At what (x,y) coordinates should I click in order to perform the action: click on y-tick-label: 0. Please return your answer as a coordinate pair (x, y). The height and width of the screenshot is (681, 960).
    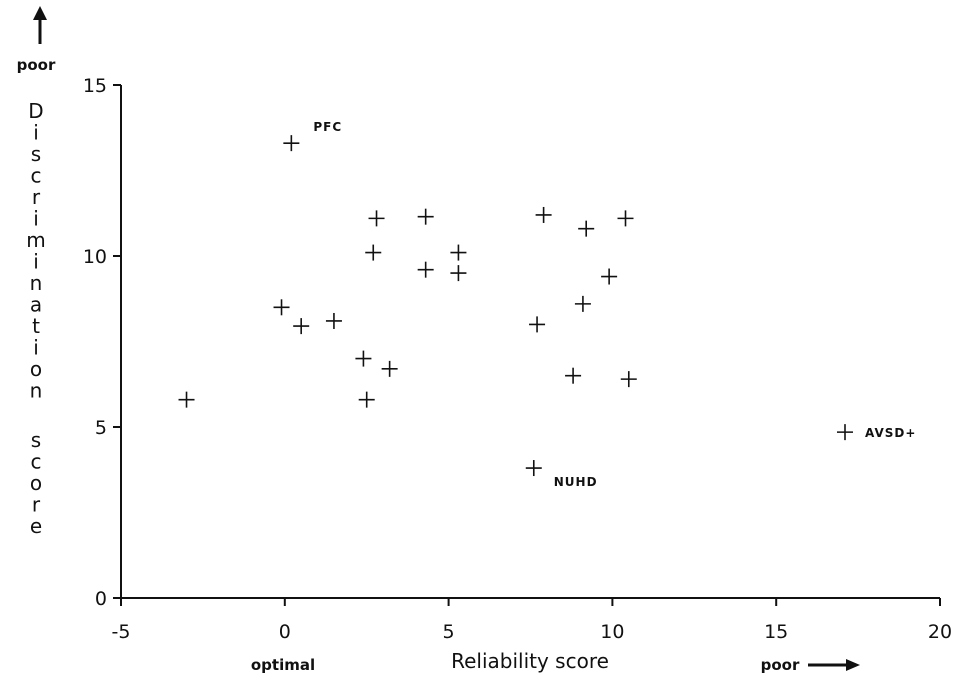
    Looking at the image, I should click on (101, 599).